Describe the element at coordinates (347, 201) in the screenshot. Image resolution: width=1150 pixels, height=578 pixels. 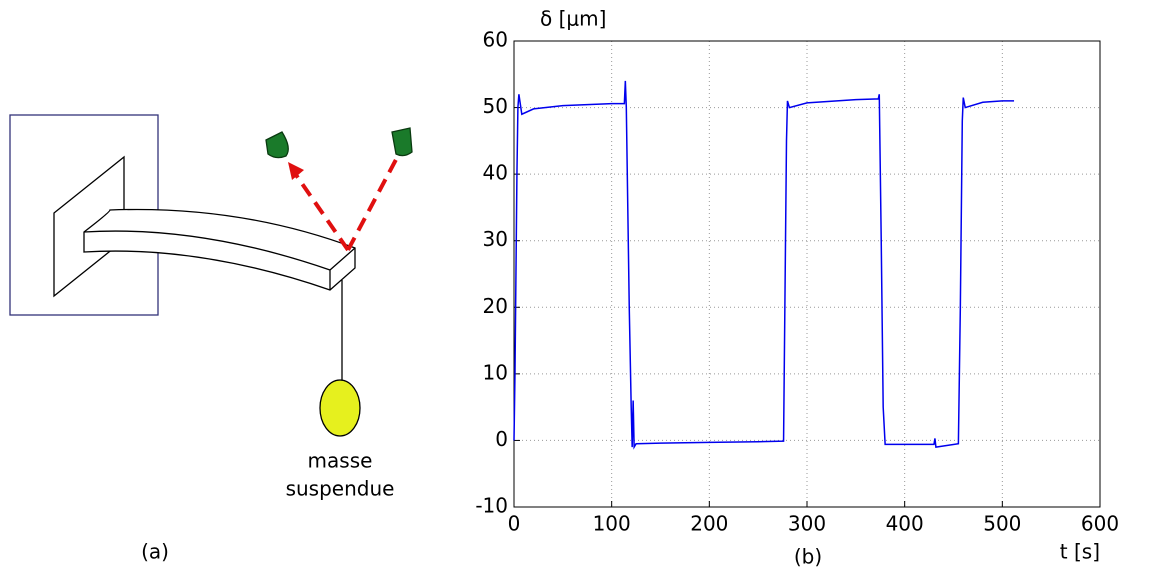
I see `laser` at that location.